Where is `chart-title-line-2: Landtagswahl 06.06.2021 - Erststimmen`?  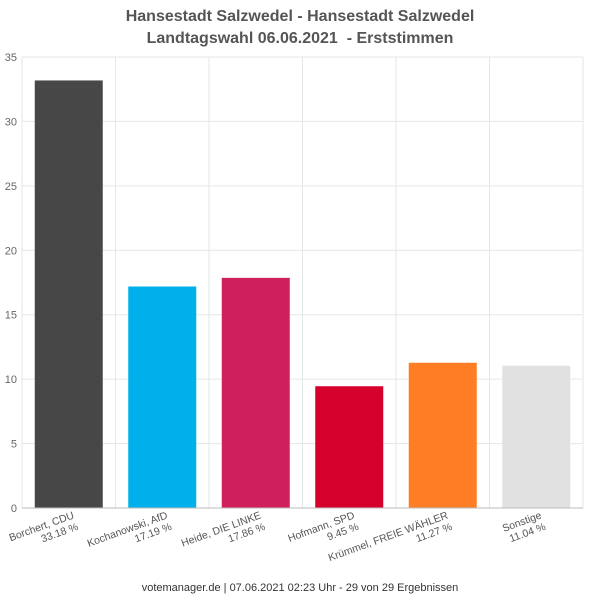
chart-title-line-2: Landtagswahl 06.06.2021 - Erststimmen is located at coordinates (300, 38).